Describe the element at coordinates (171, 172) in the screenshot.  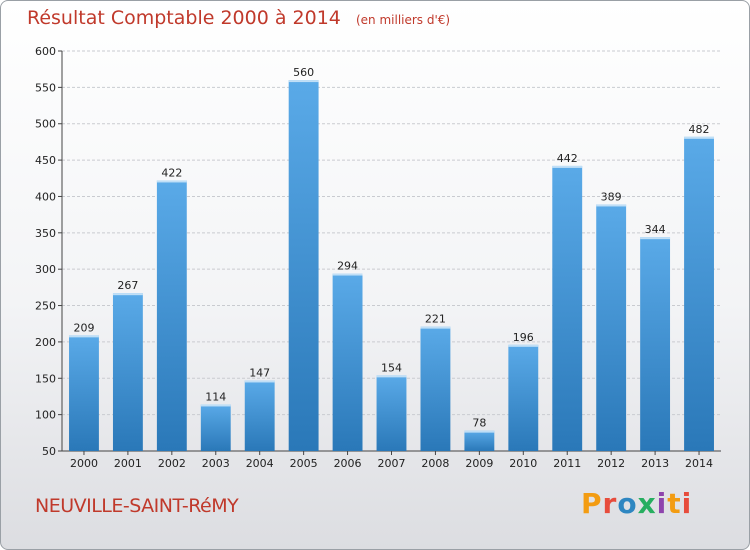
I see `data-label: 422` at that location.